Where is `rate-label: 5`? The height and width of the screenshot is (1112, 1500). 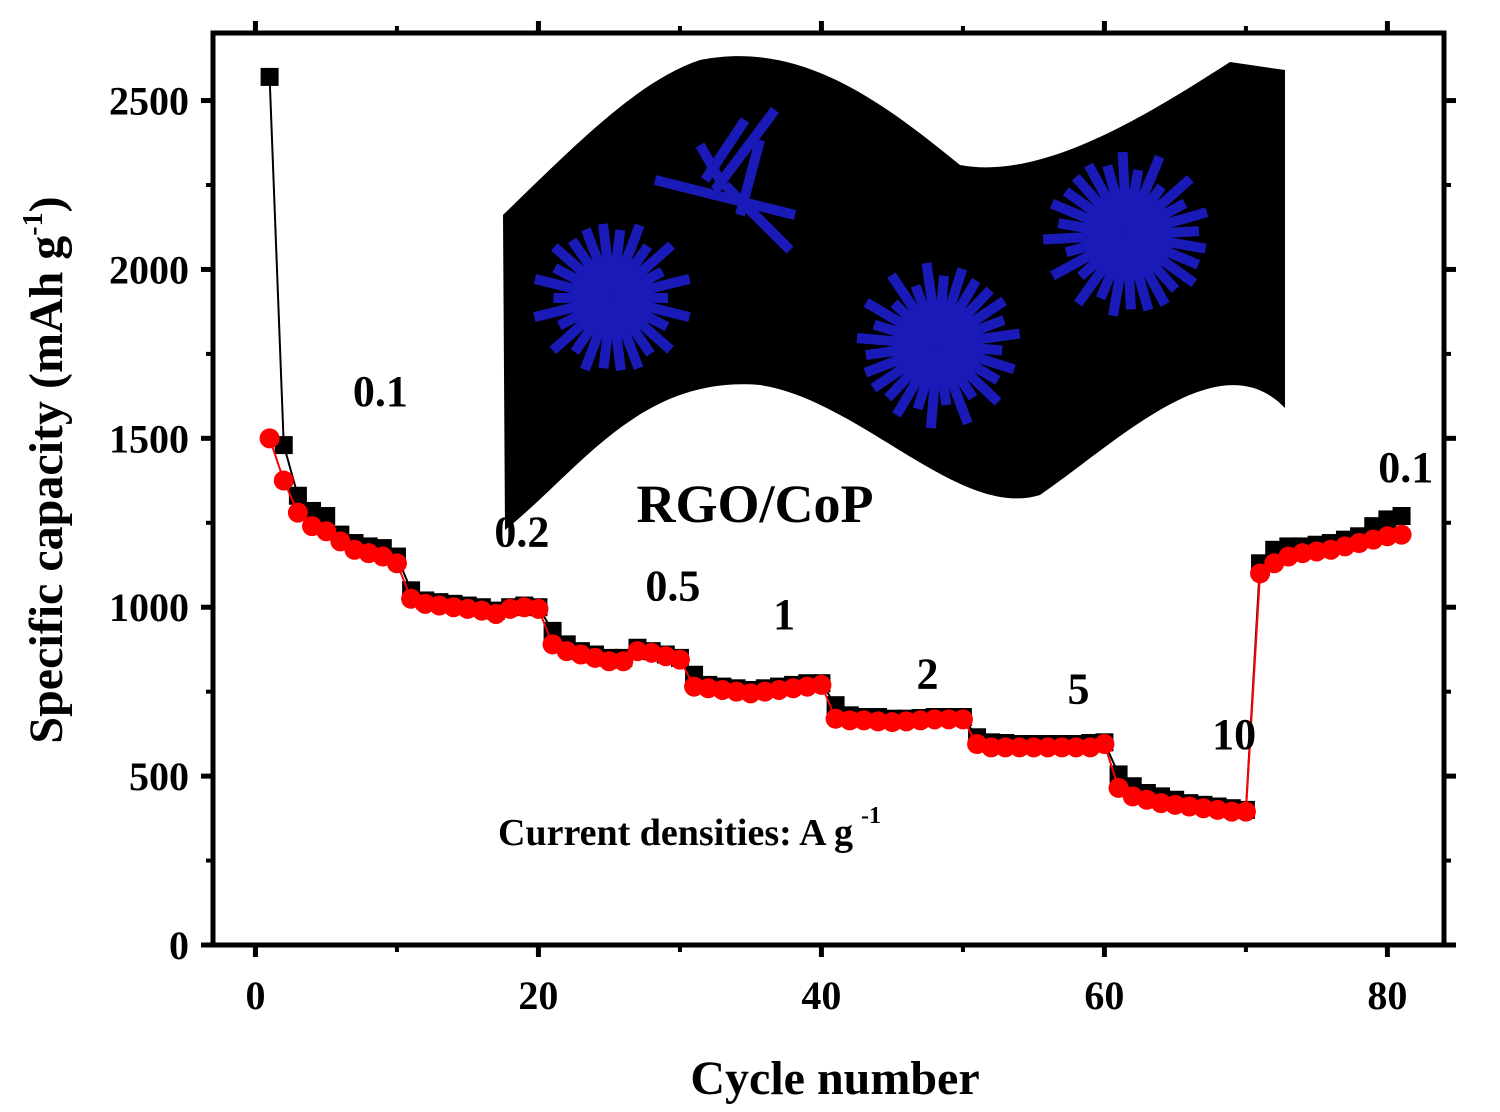 rate-label: 5 is located at coordinates (1078, 688).